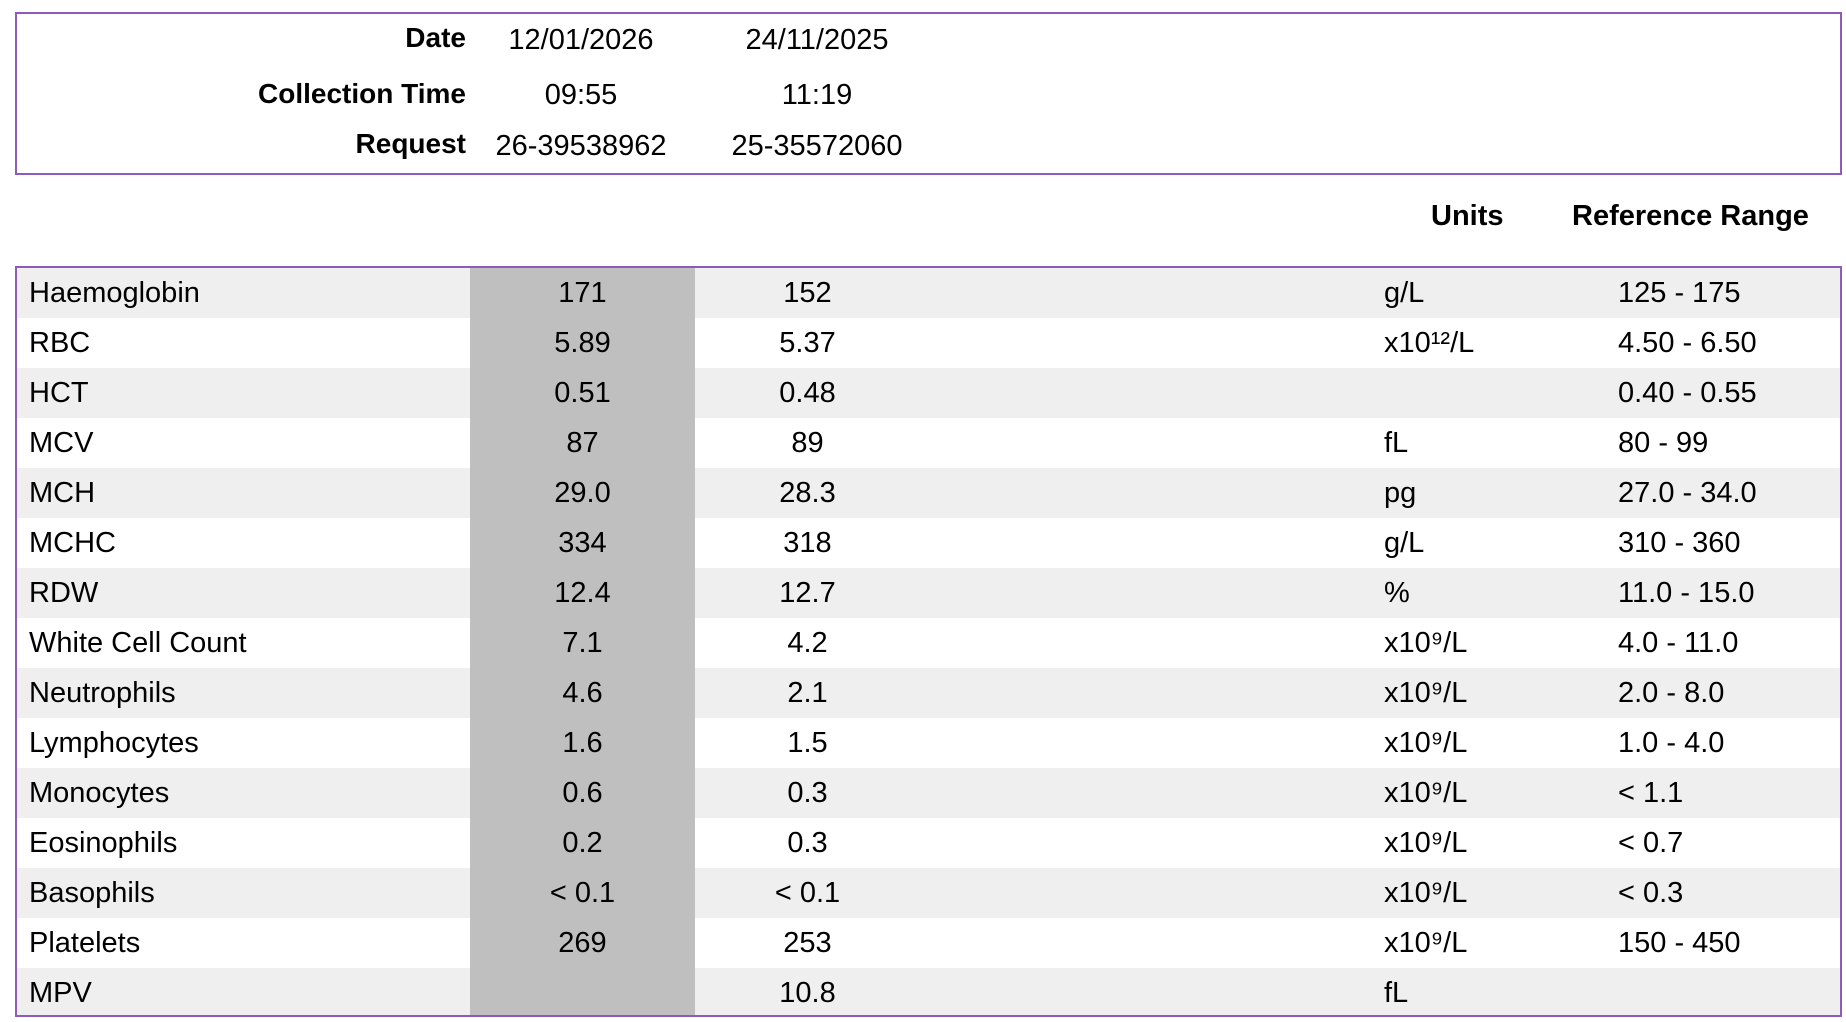 The width and height of the screenshot is (1846, 1022). What do you see at coordinates (1467, 216) in the screenshot?
I see `units-column-header: Units` at bounding box center [1467, 216].